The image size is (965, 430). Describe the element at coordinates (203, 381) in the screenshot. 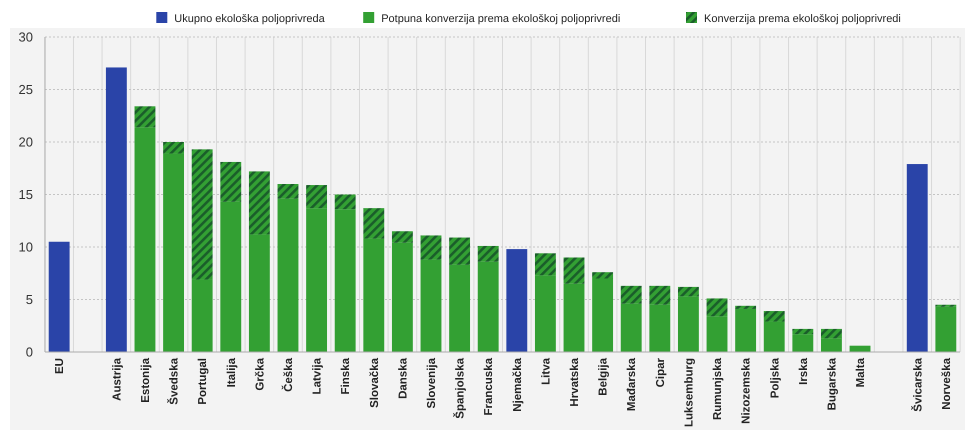

I see `x-tick-label: Portugal` at that location.